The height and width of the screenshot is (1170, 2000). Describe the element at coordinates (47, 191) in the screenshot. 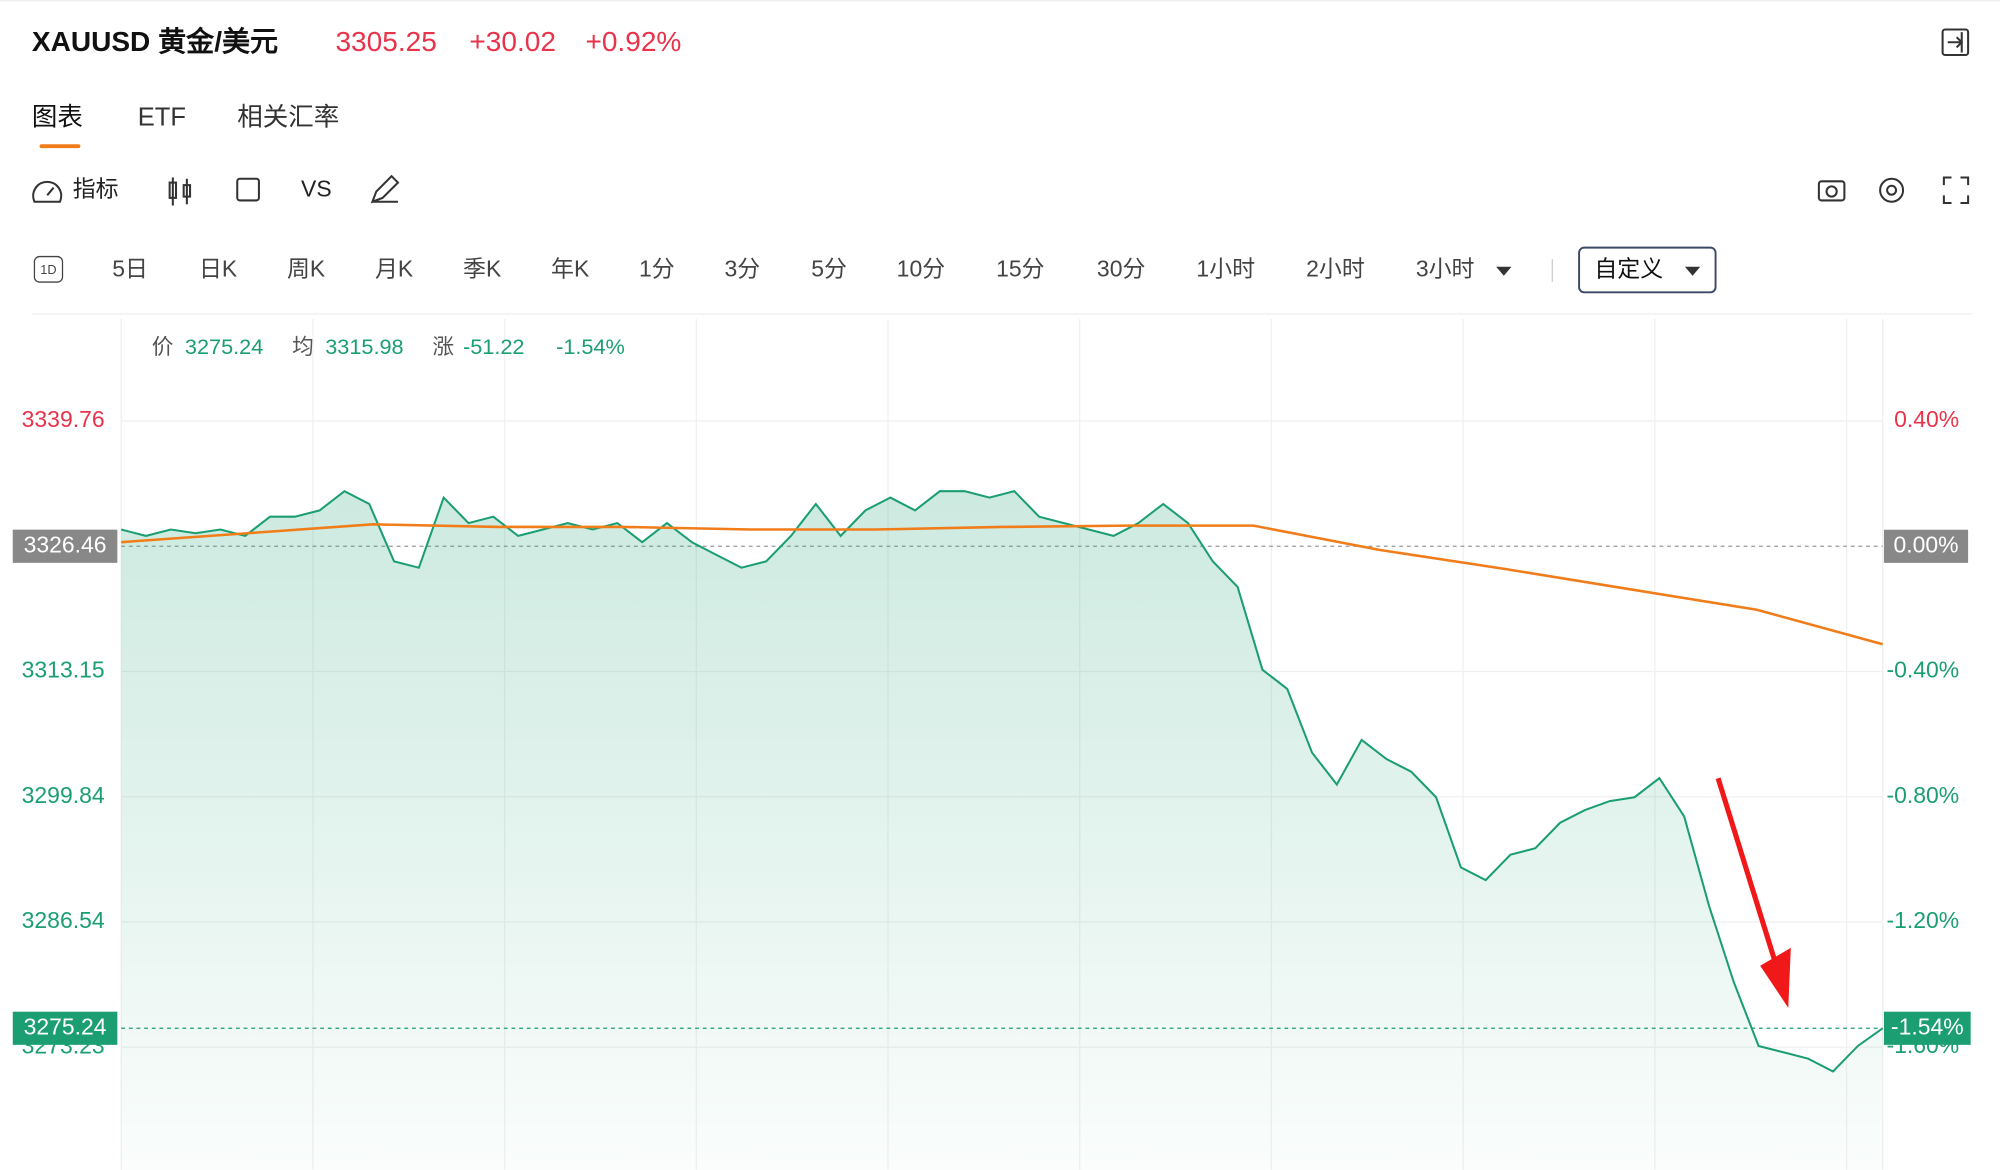

I see `indicator-icon` at that location.